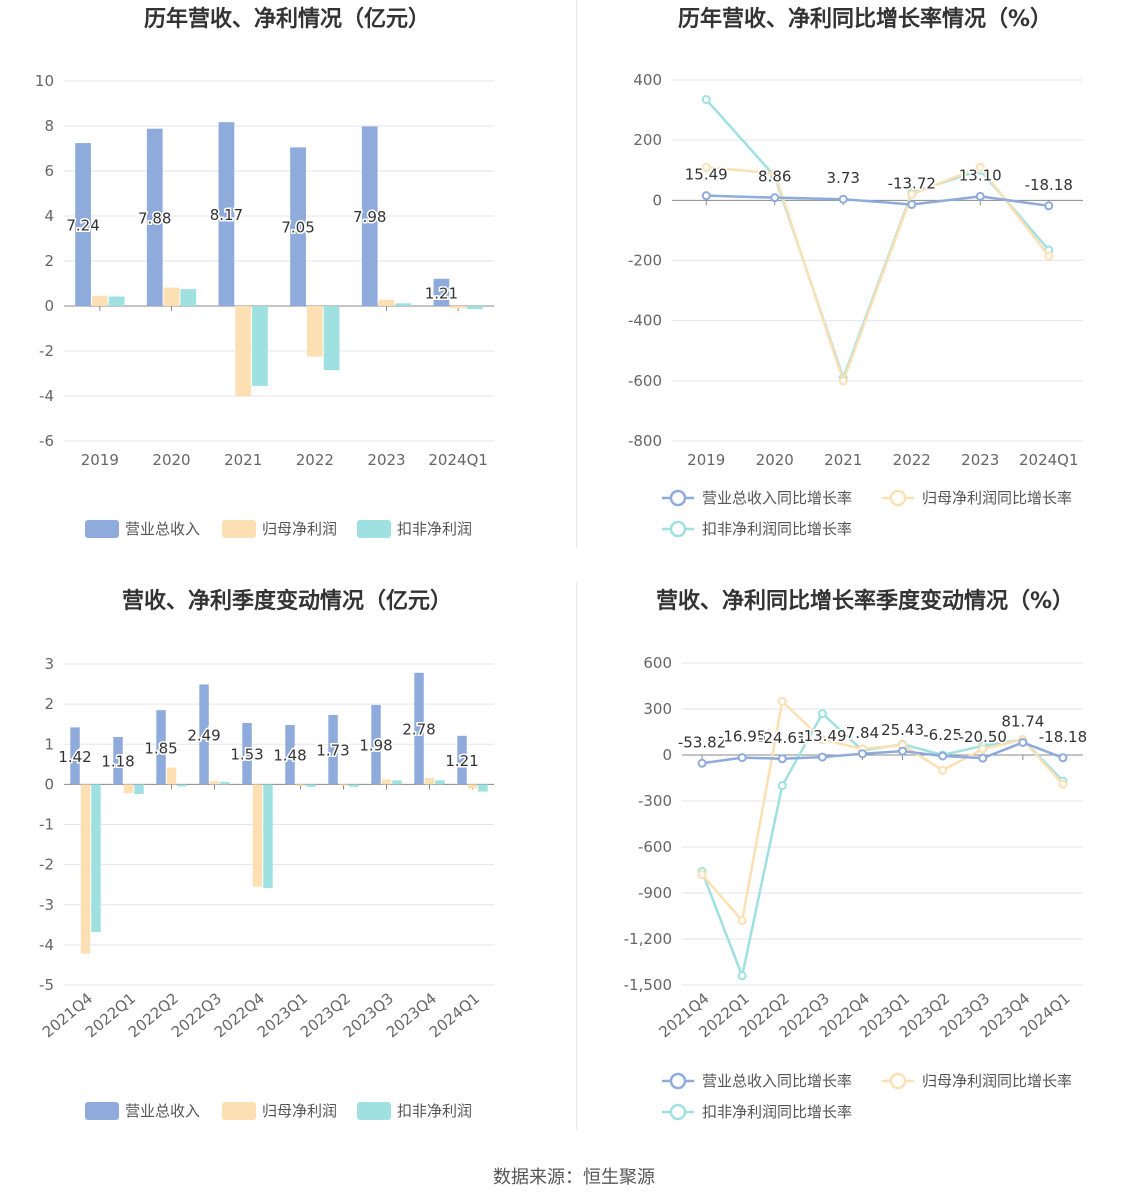 This screenshot has width=1148, height=1202. What do you see at coordinates (648, 939) in the screenshot?
I see `y-tick-label: -1,200` at bounding box center [648, 939].